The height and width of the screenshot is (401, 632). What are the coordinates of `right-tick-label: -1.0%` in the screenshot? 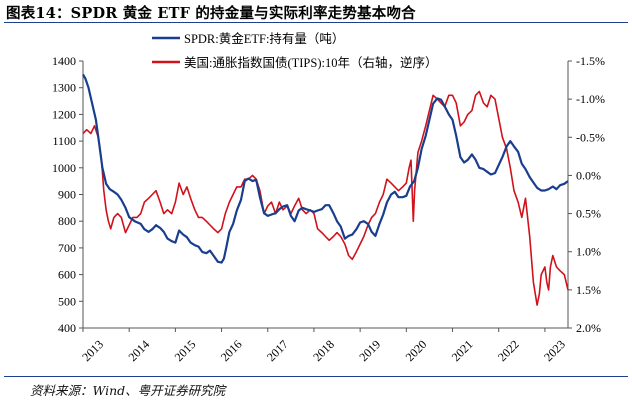 It's located at (590, 99).